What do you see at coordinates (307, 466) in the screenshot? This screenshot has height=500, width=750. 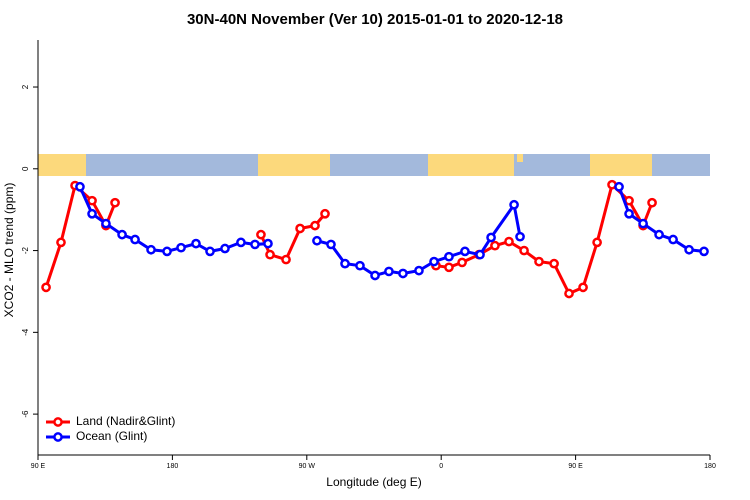 I see `x-tick-label: 90 W` at bounding box center [307, 466].